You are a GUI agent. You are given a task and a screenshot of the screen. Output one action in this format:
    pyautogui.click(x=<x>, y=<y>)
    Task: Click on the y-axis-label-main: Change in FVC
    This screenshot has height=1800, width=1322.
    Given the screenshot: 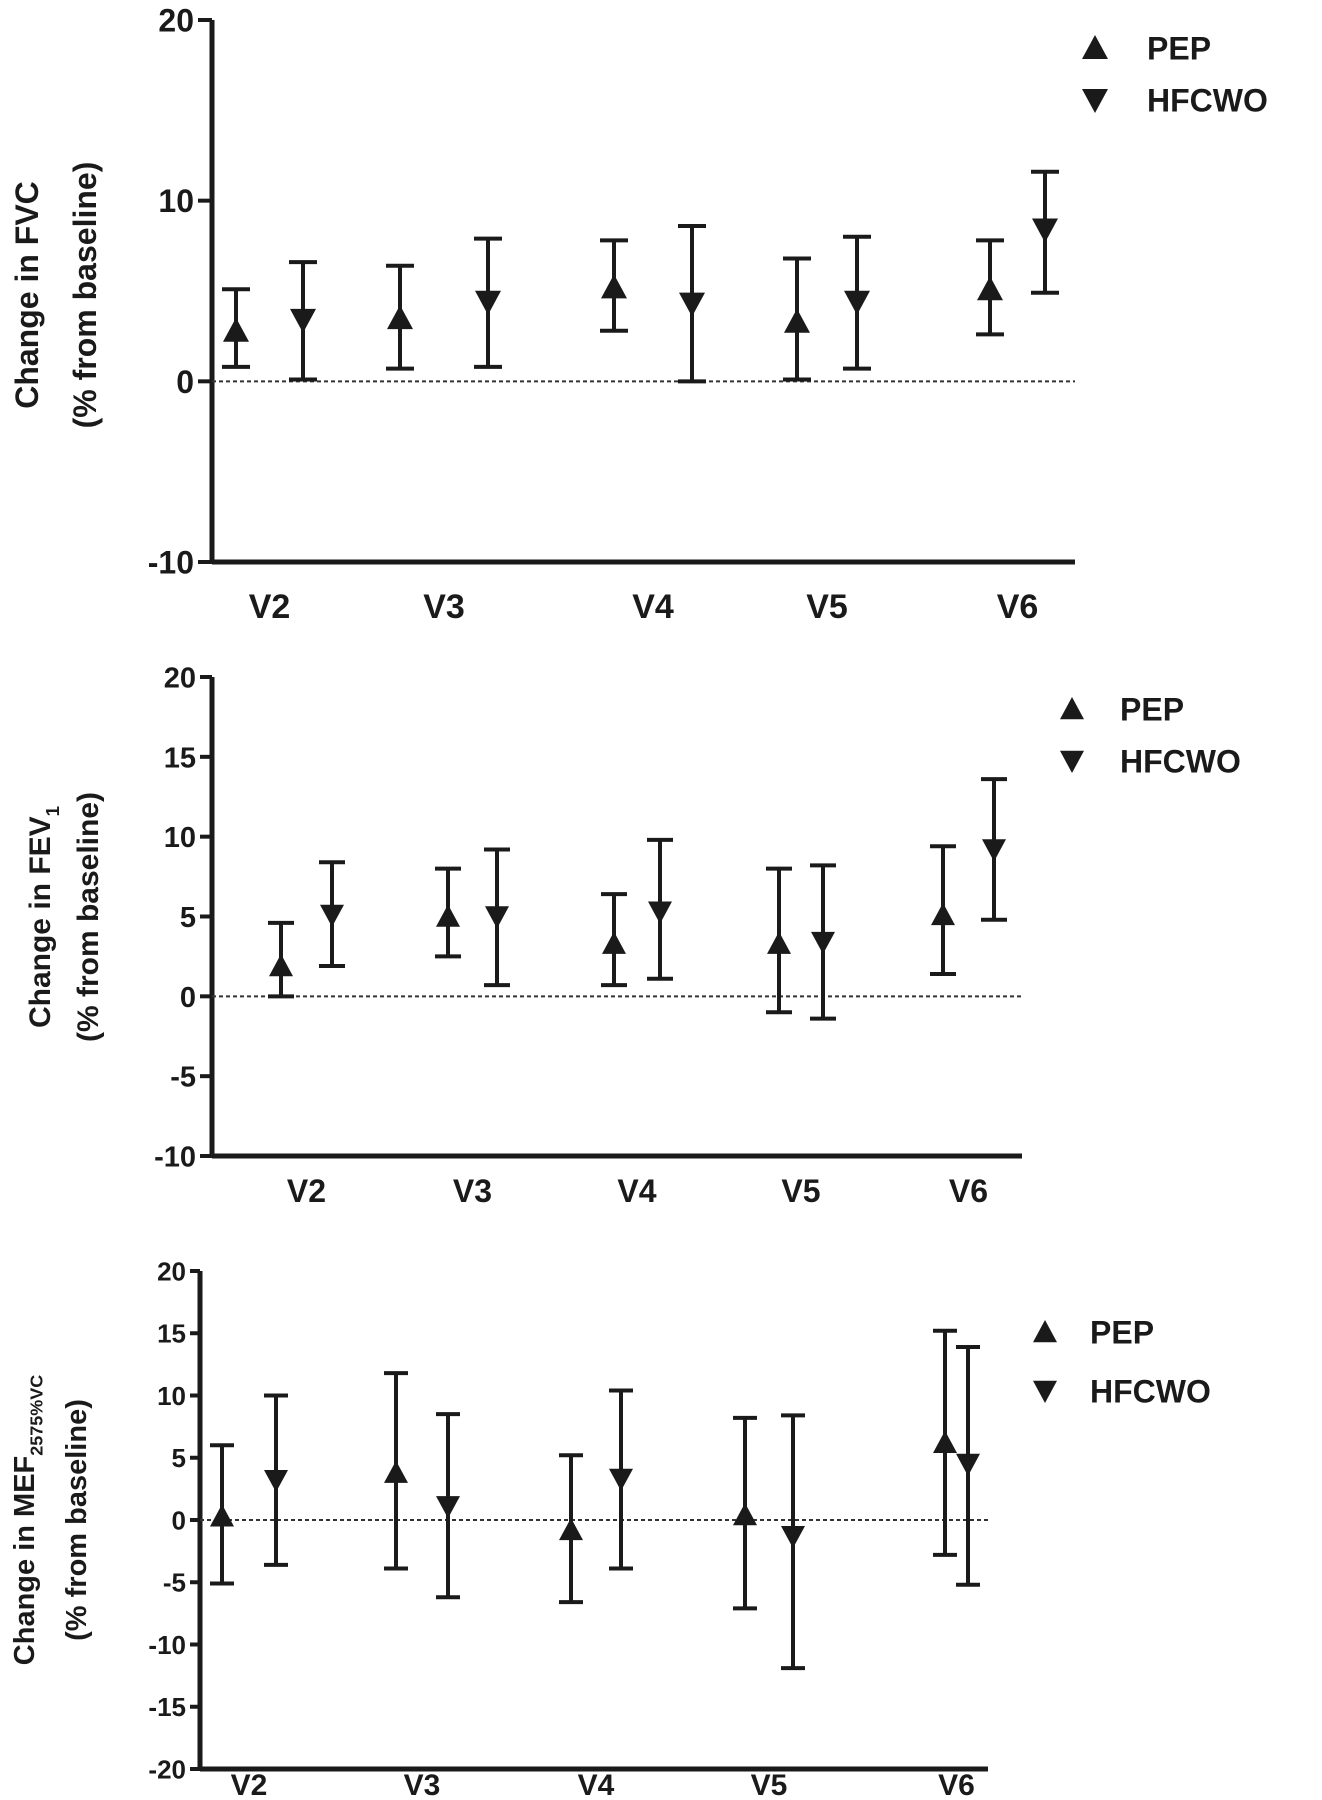 What is the action you would take?
    pyautogui.click(x=27, y=295)
    